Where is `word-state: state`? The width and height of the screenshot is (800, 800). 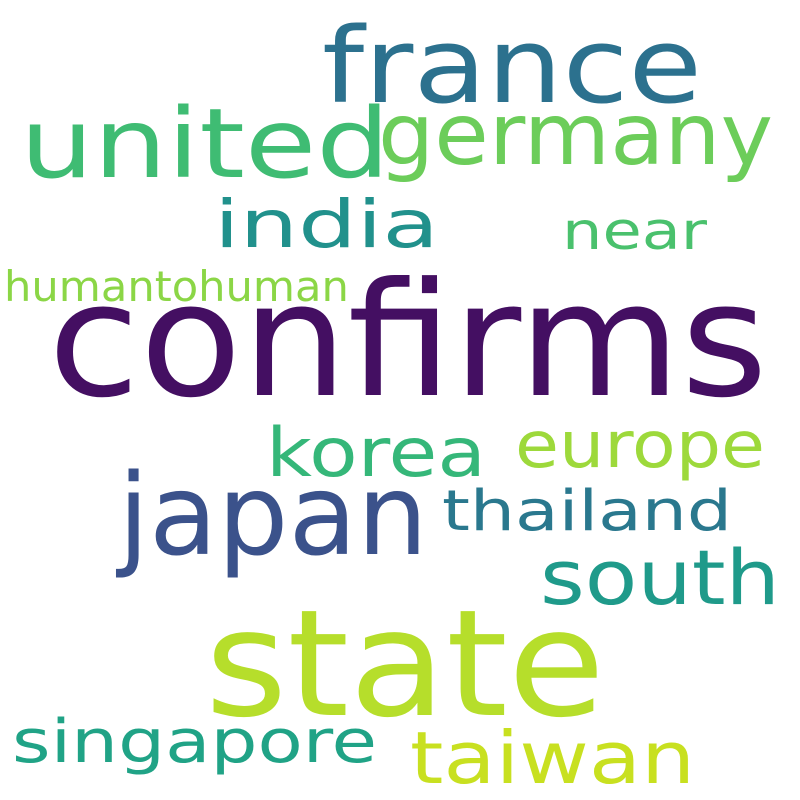 word-state: state is located at coordinates (405, 664).